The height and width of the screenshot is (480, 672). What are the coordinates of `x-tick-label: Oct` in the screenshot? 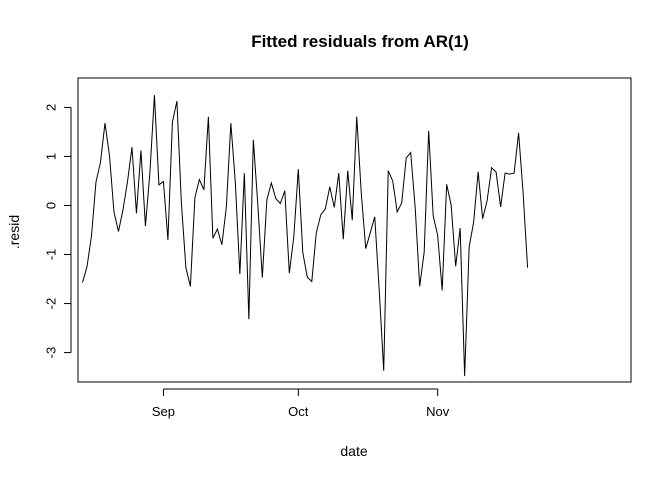 It's located at (298, 411).